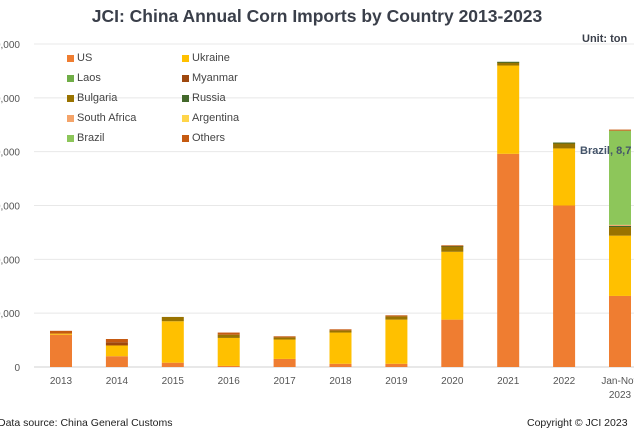  Describe the element at coordinates (10, 314) in the screenshot. I see `y-tick-label: 5,000,000` at that location.